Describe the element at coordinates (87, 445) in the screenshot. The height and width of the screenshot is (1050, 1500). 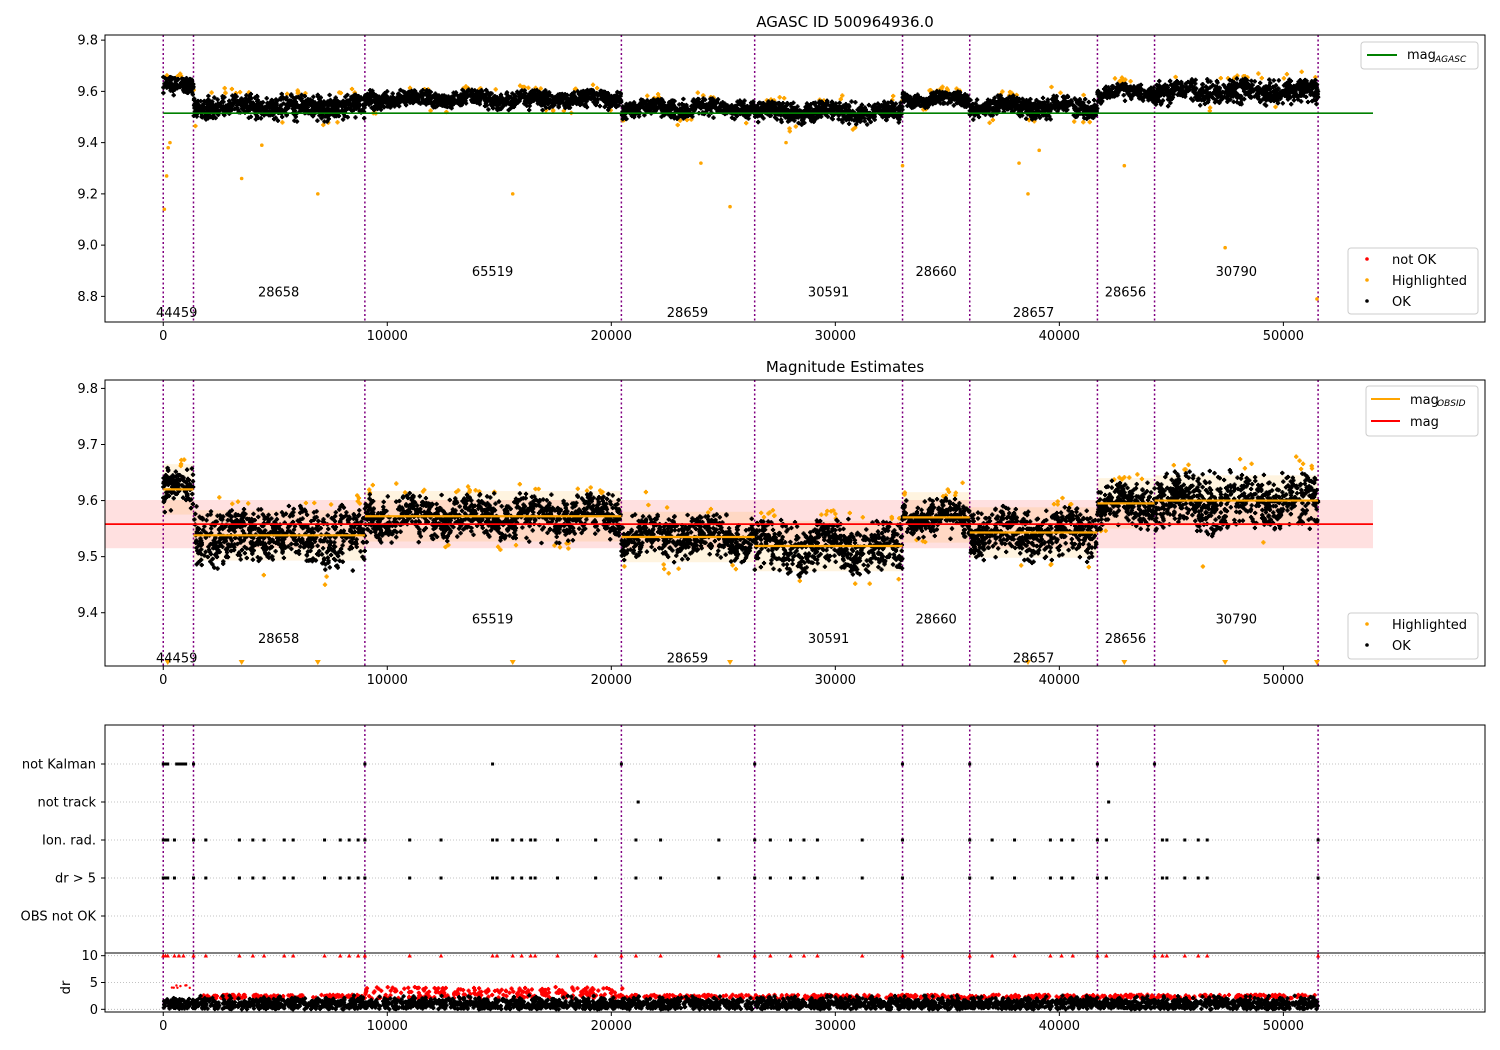
I see `y-tick-label: 9.7` at that location.